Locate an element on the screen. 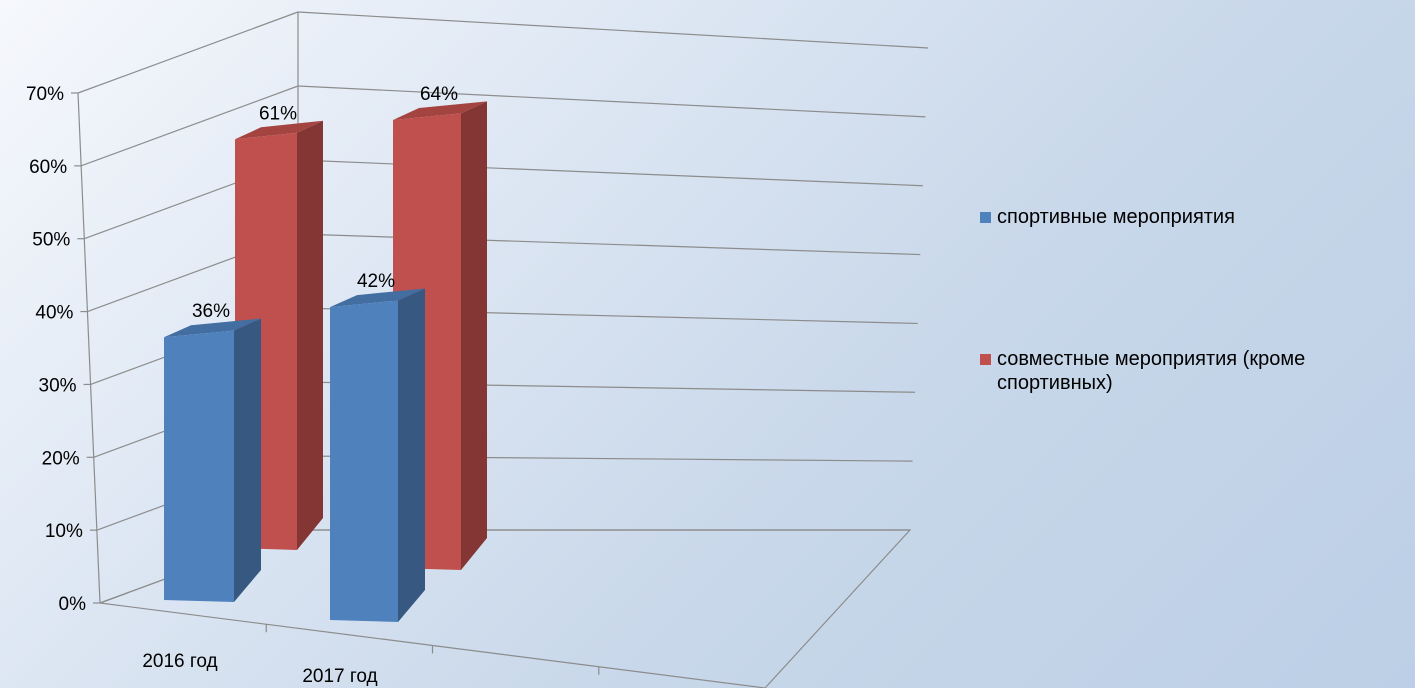 The image size is (1415, 688). legend-swatch-joint is located at coordinates (985, 359).